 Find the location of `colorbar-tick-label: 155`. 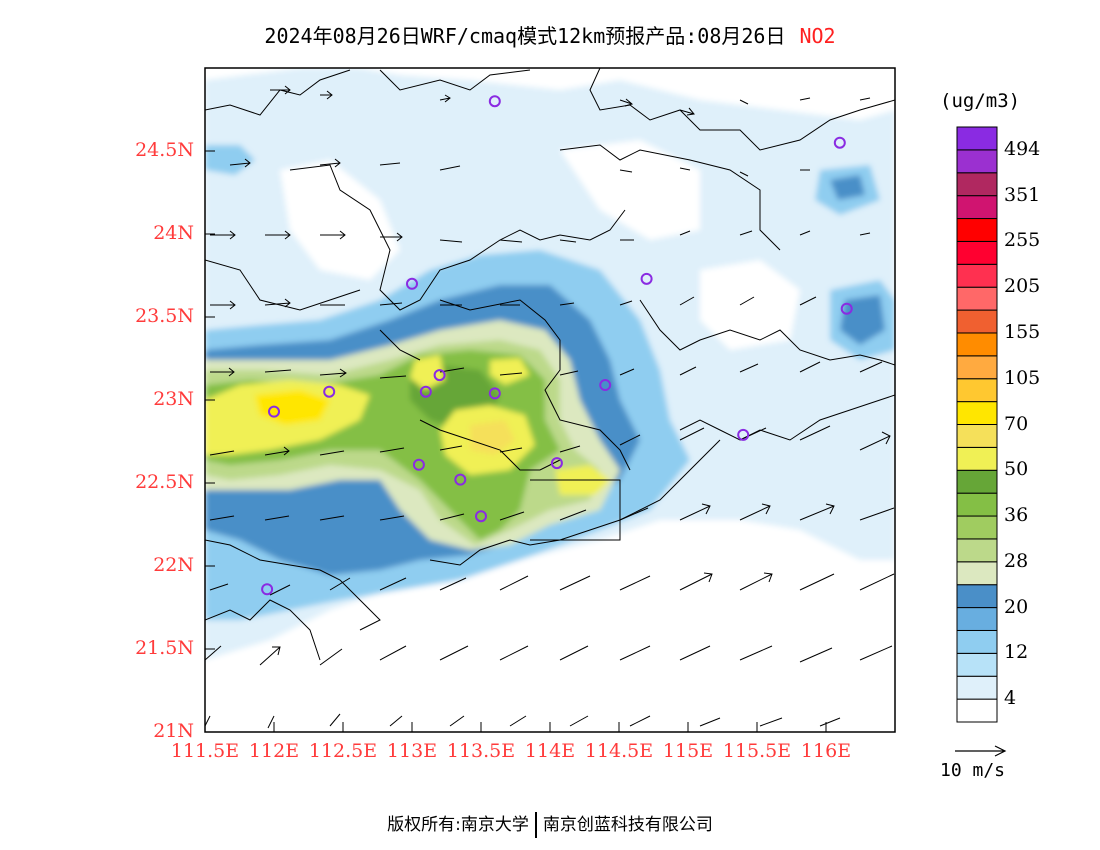

colorbar-tick-label: 155 is located at coordinates (1022, 331).